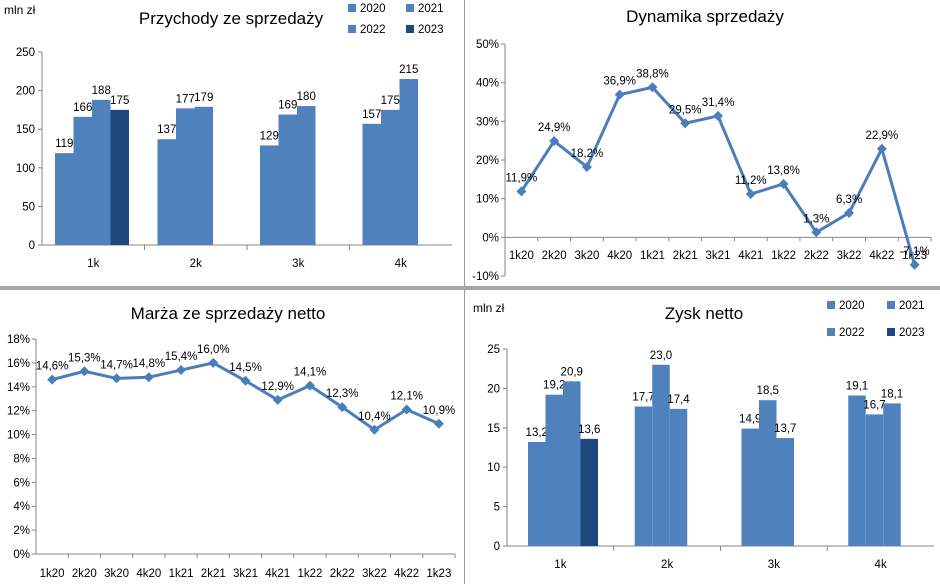 The height and width of the screenshot is (584, 940). I want to click on dynamics-y-tick-label: -10%, so click(485, 277).